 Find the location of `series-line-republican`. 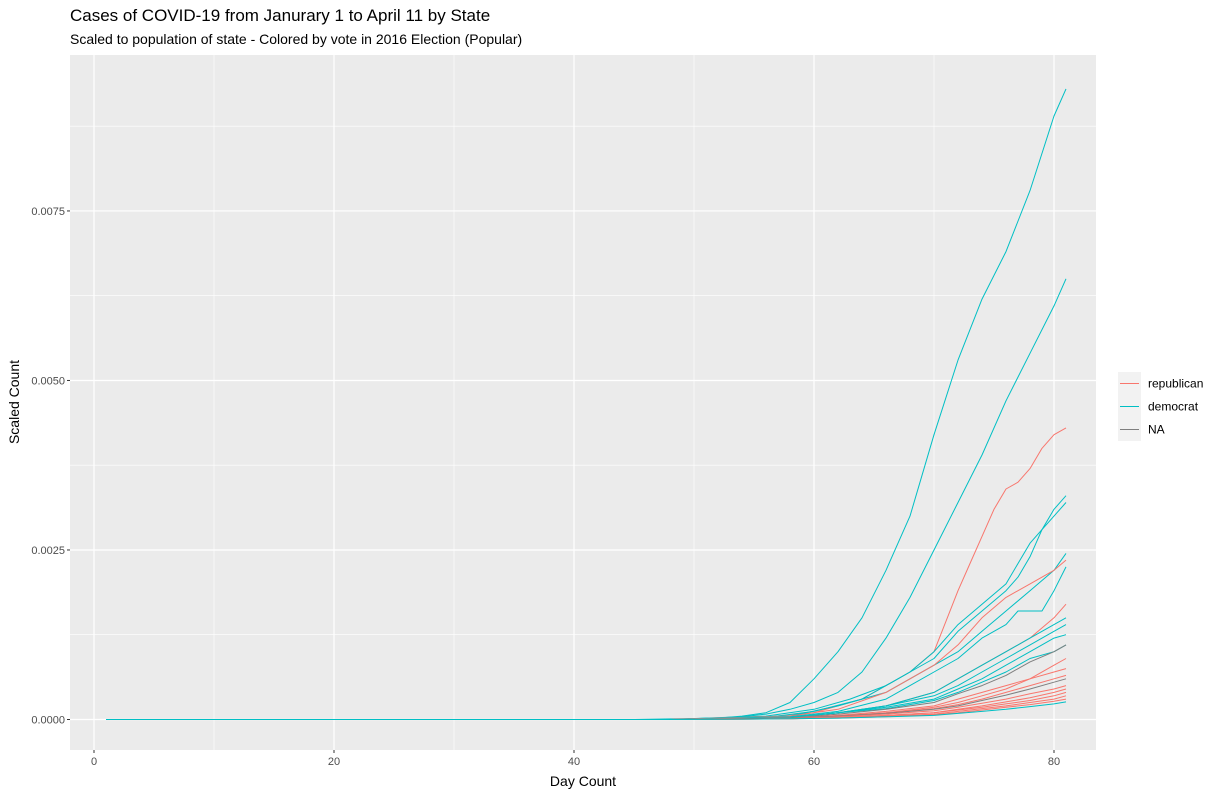

series-line-republican is located at coordinates (868, 639).